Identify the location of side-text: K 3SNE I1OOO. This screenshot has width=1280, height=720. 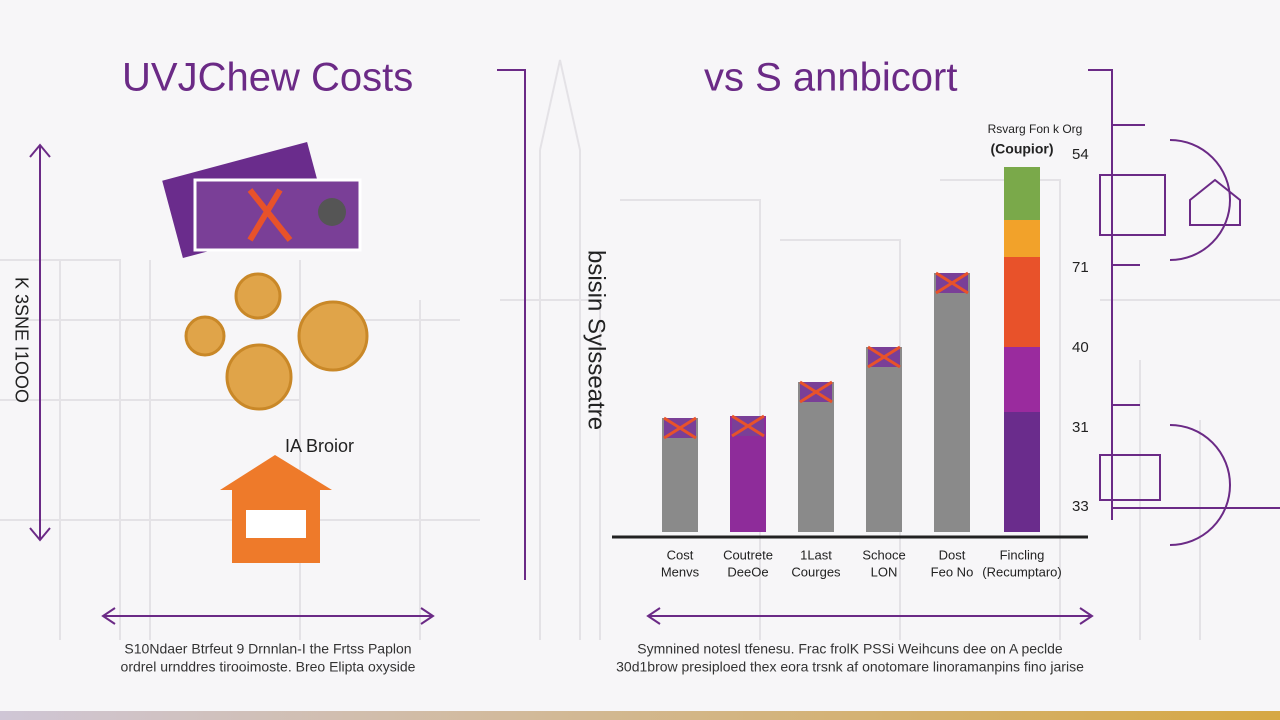
(21, 340).